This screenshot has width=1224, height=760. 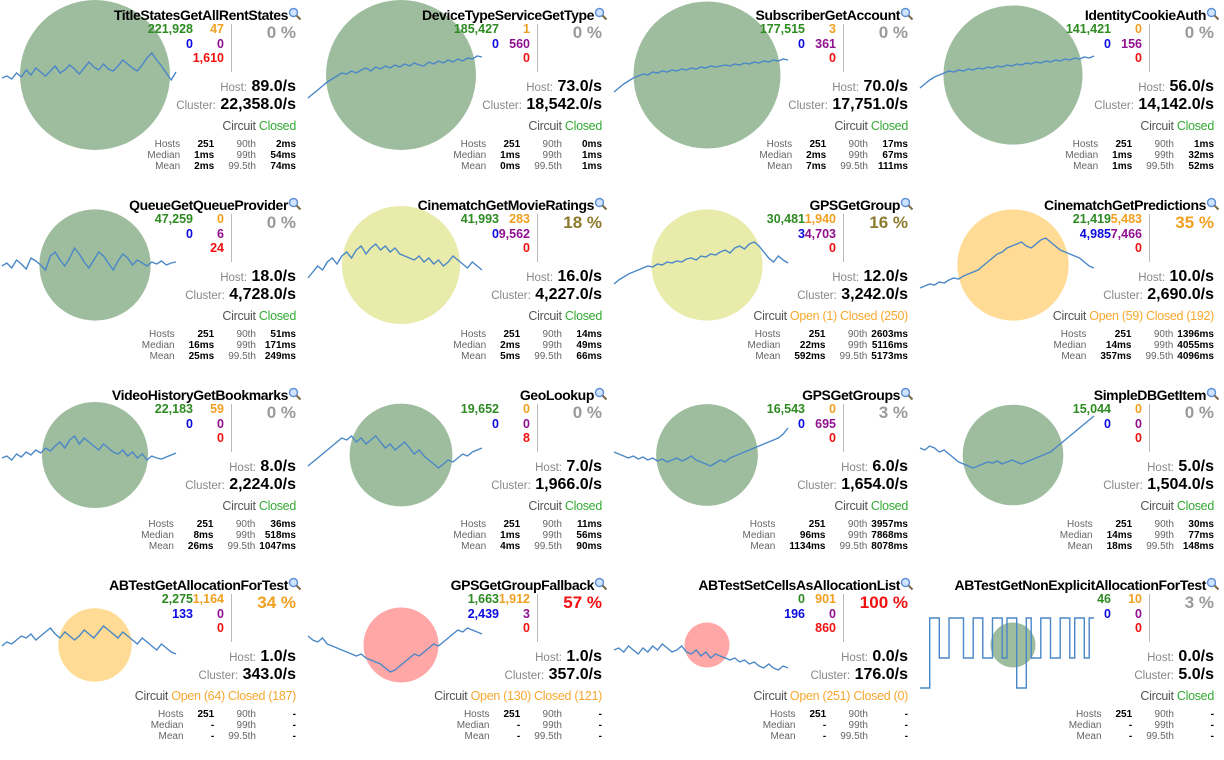 I want to click on host-rate: Host: 1.0/s, so click(x=262, y=657).